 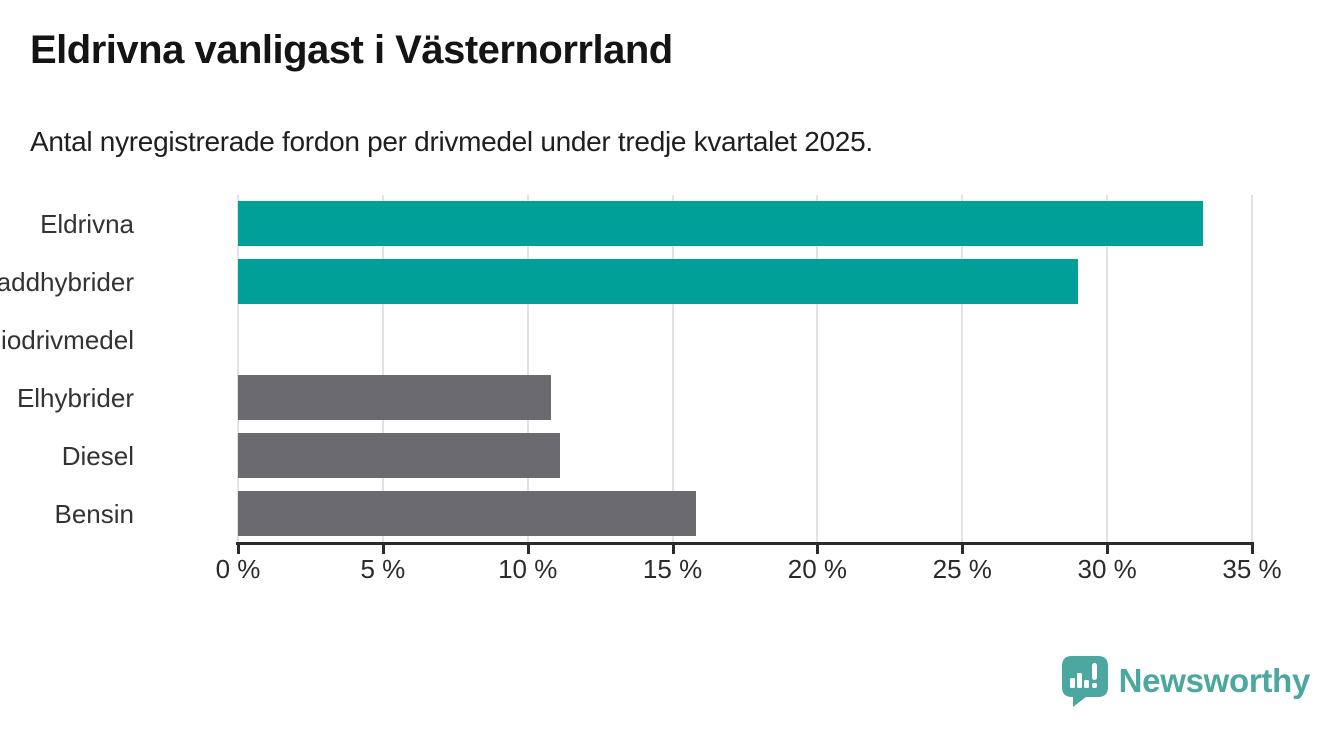 What do you see at coordinates (67, 282) in the screenshot?
I see `category-label-laddhybrider: Laddhybrider` at bounding box center [67, 282].